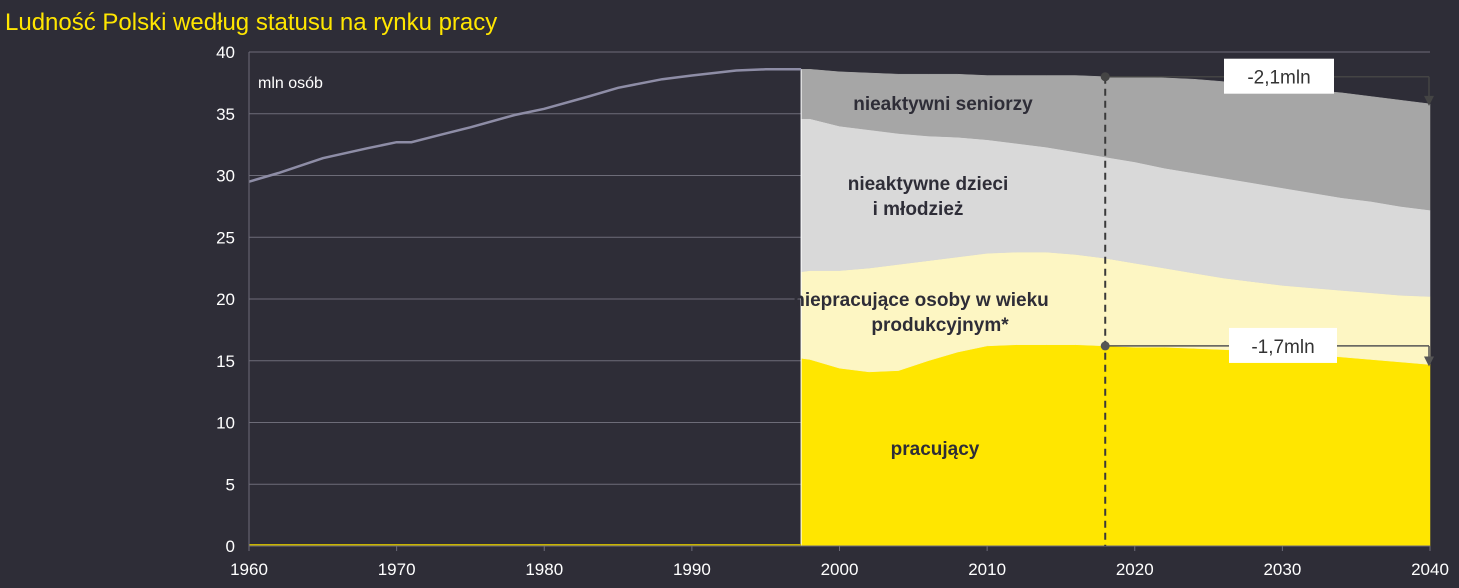 Image resolution: width=1459 pixels, height=588 pixels. Describe the element at coordinates (1282, 347) in the screenshot. I see `annotation-callout-text: -1,7mln` at that location.